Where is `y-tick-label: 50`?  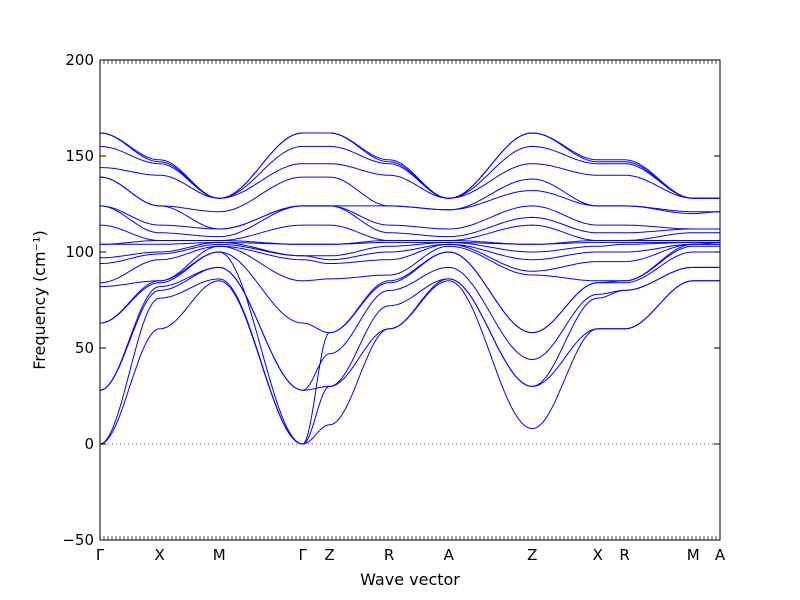
y-tick-label: 50 is located at coordinates (84, 348).